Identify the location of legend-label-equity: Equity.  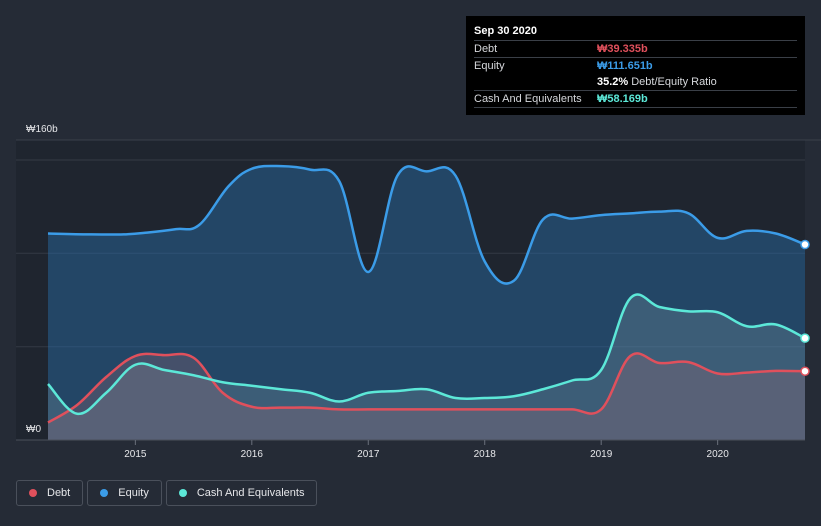
(133, 493).